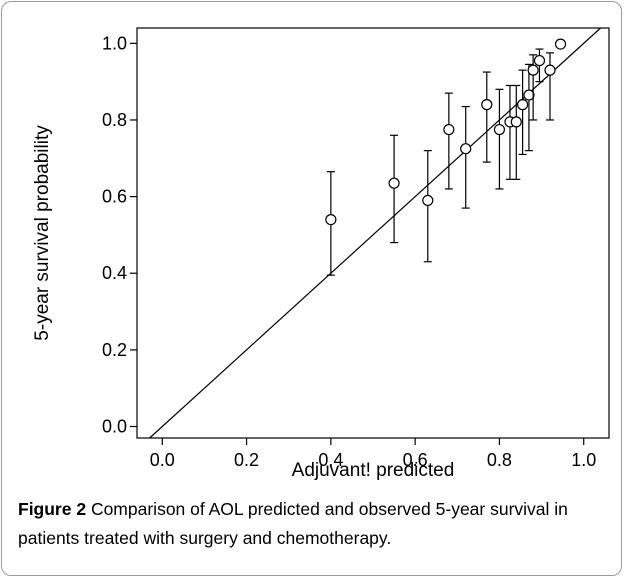  Describe the element at coordinates (42, 233) in the screenshot. I see `y-axis-title: 5-year survival probability` at that location.